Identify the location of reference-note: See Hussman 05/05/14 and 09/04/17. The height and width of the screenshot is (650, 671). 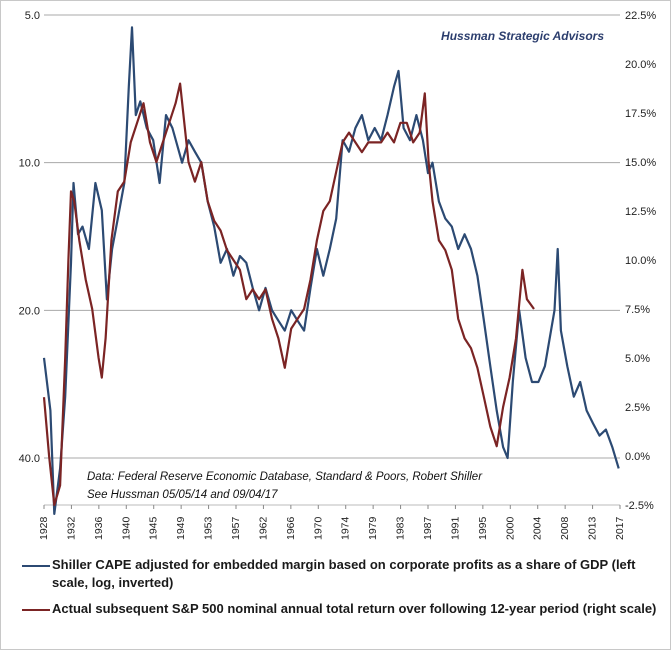
(182, 495).